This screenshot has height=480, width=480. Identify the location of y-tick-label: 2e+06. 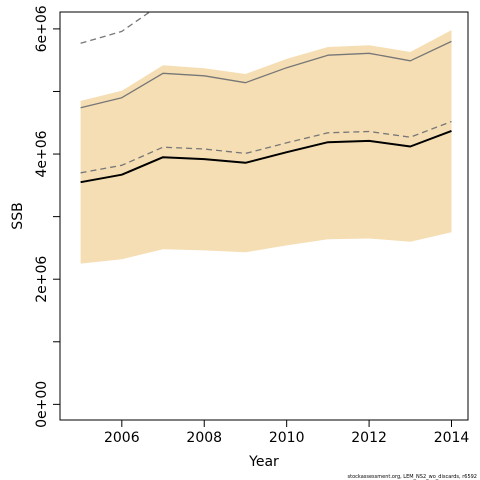
(42, 279).